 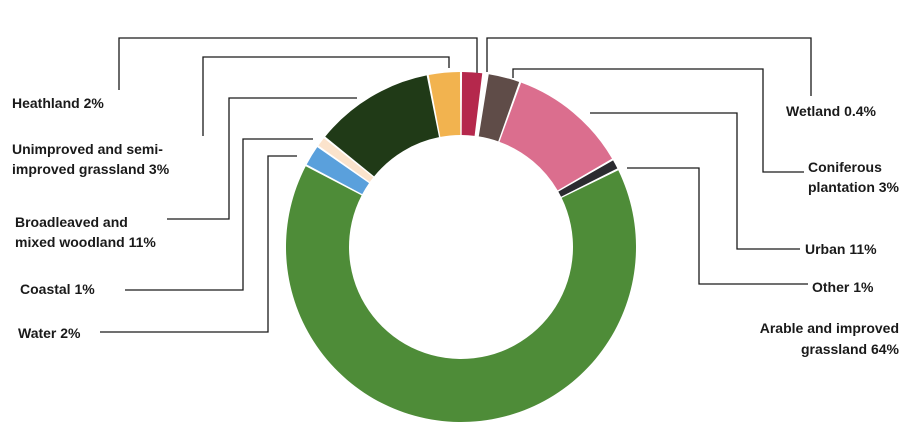 I want to click on slice-wetland, so click(x=481, y=105).